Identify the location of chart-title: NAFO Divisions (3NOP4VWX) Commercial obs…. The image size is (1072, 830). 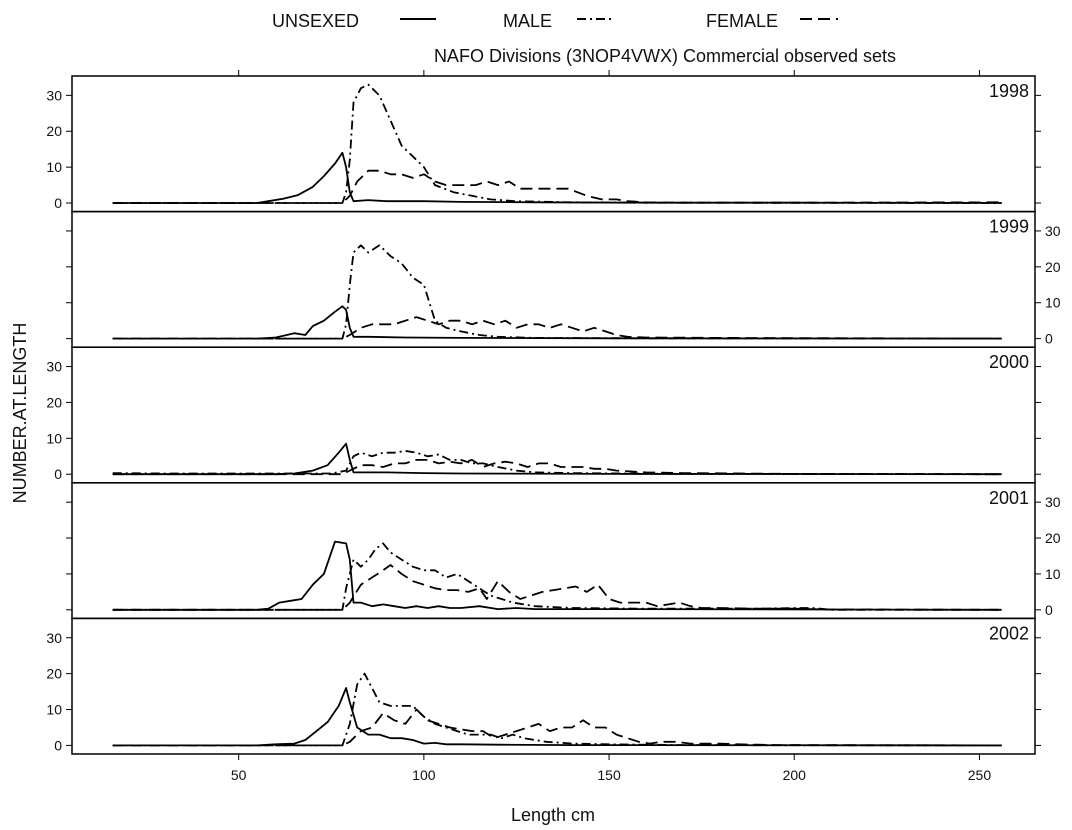
(665, 56).